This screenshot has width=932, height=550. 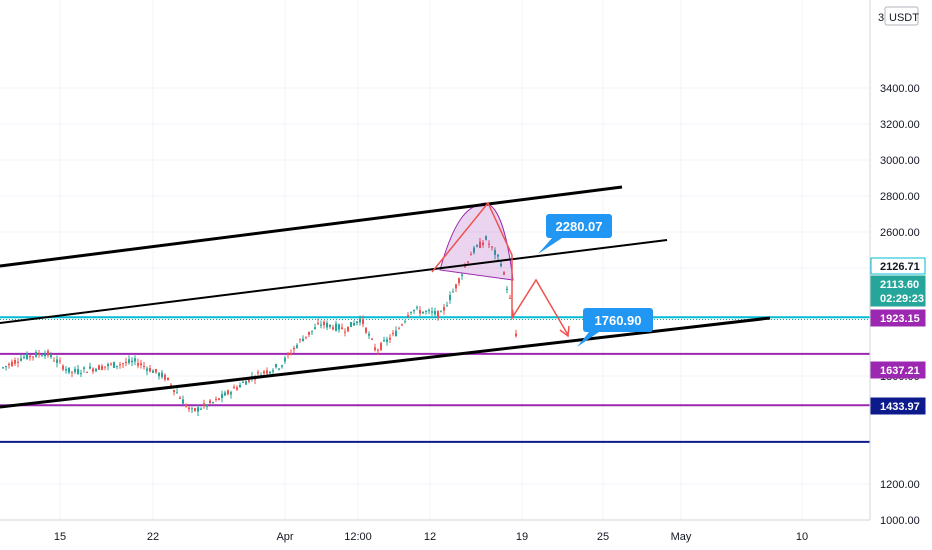 What do you see at coordinates (900, 161) in the screenshot?
I see `y-tick-label: 3000.00` at bounding box center [900, 161].